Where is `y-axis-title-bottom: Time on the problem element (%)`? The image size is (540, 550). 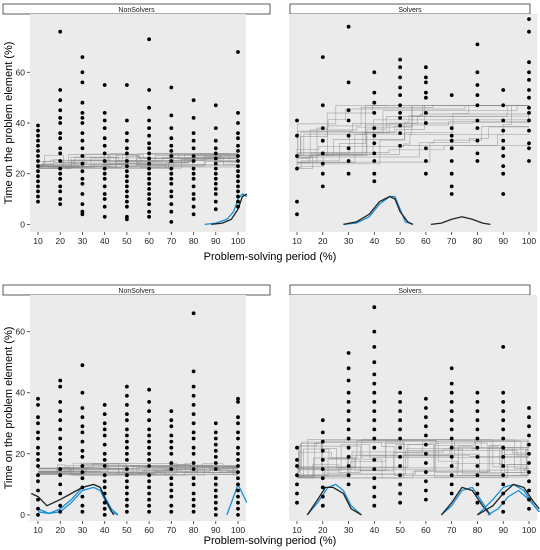 y-axis-title-bottom: Time on the problem element (%) is located at coordinates (9, 408).